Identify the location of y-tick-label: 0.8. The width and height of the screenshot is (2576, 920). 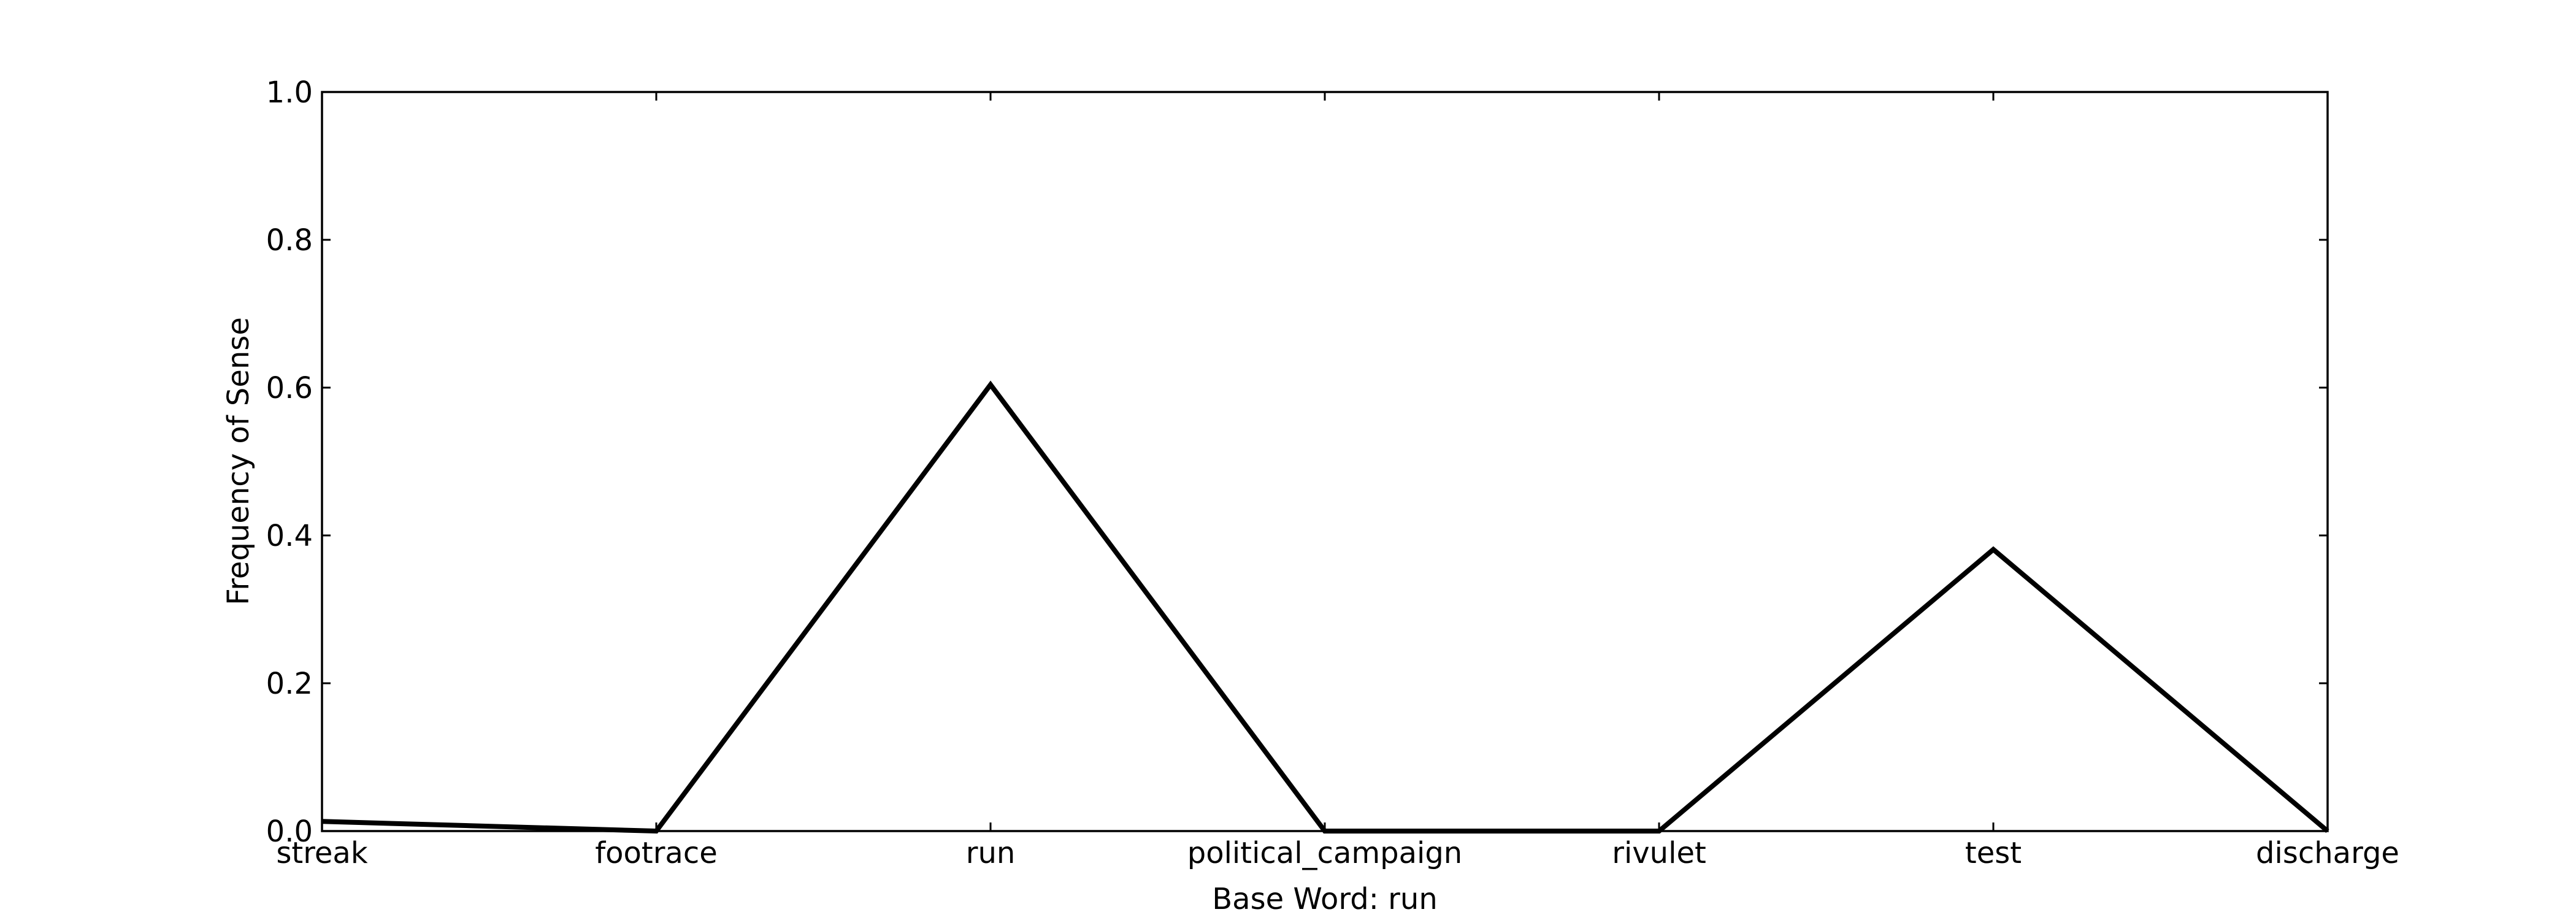
(289, 240).